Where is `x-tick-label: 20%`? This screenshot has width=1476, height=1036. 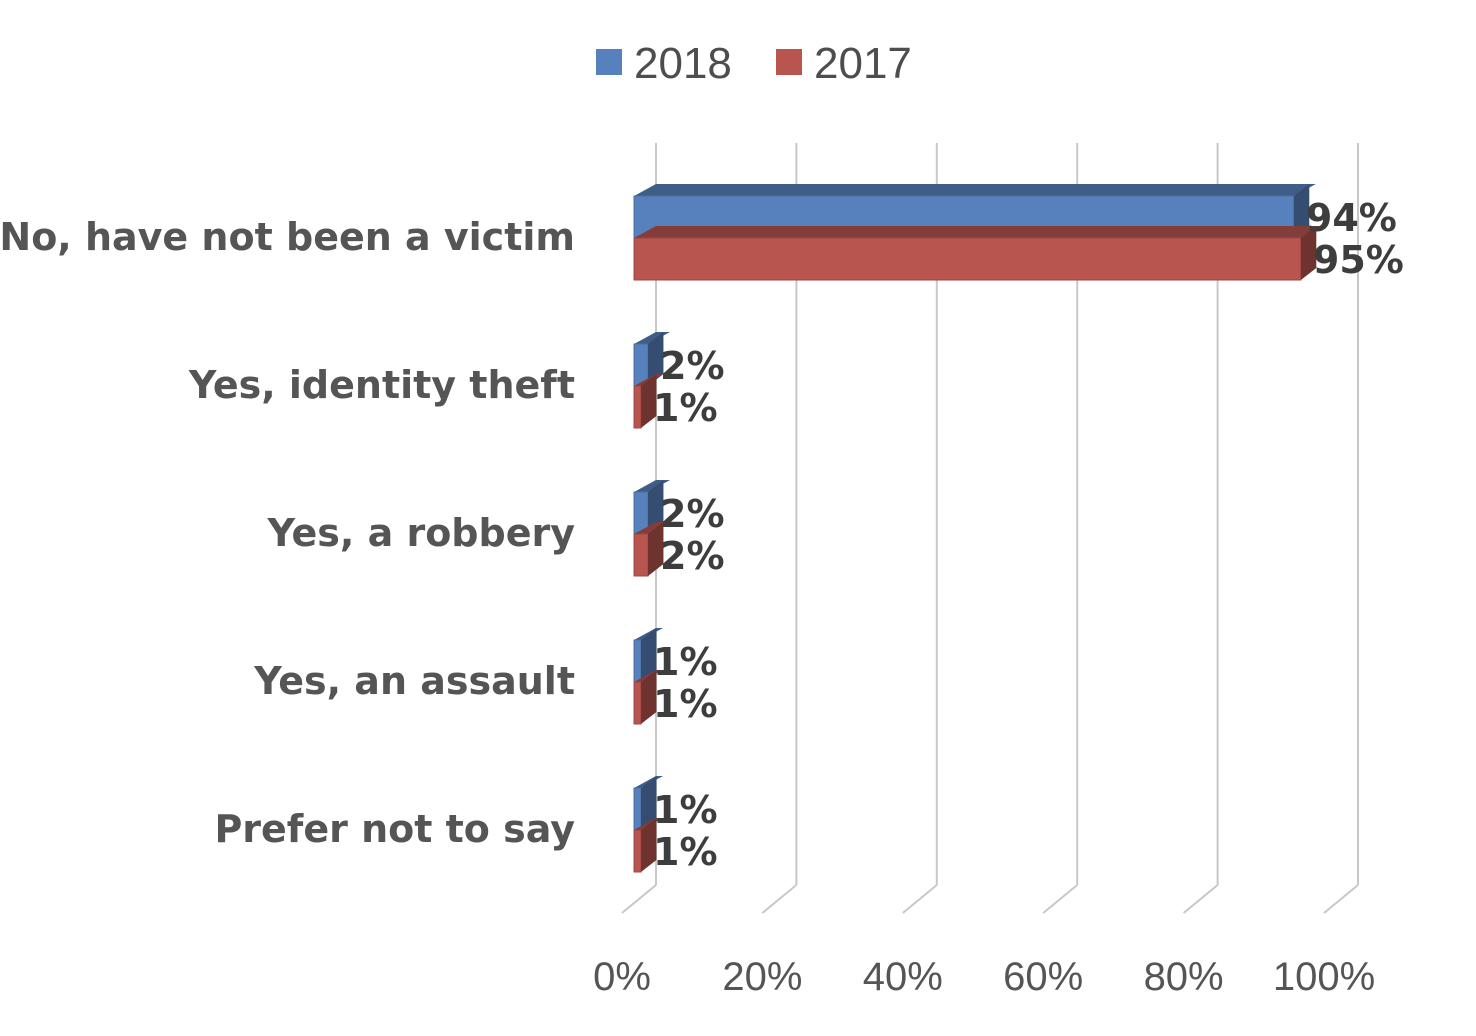 x-tick-label: 20% is located at coordinates (762, 977).